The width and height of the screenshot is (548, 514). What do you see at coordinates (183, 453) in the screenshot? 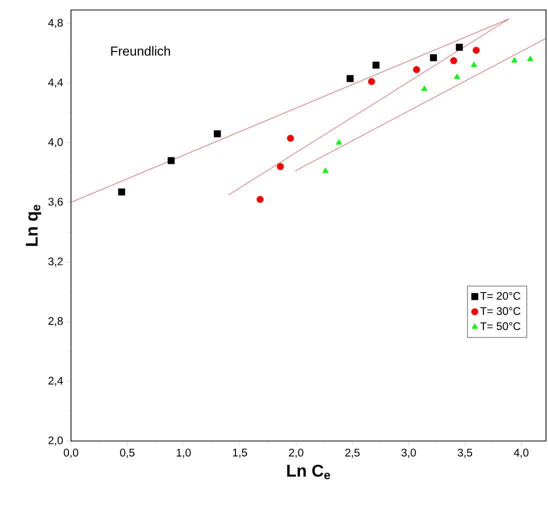
I see `x-tick-label: 1,0` at bounding box center [183, 453].